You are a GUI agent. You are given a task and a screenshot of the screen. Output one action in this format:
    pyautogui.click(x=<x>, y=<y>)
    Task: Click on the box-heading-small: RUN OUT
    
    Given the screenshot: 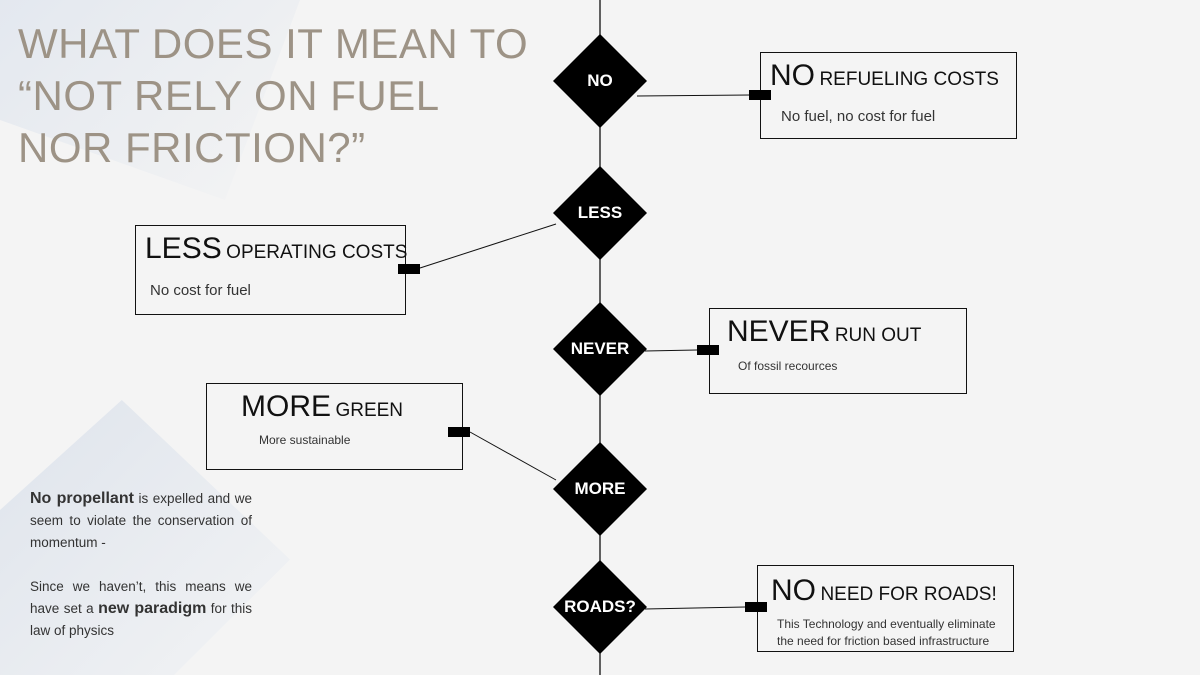 What is the action you would take?
    pyautogui.click(x=878, y=335)
    